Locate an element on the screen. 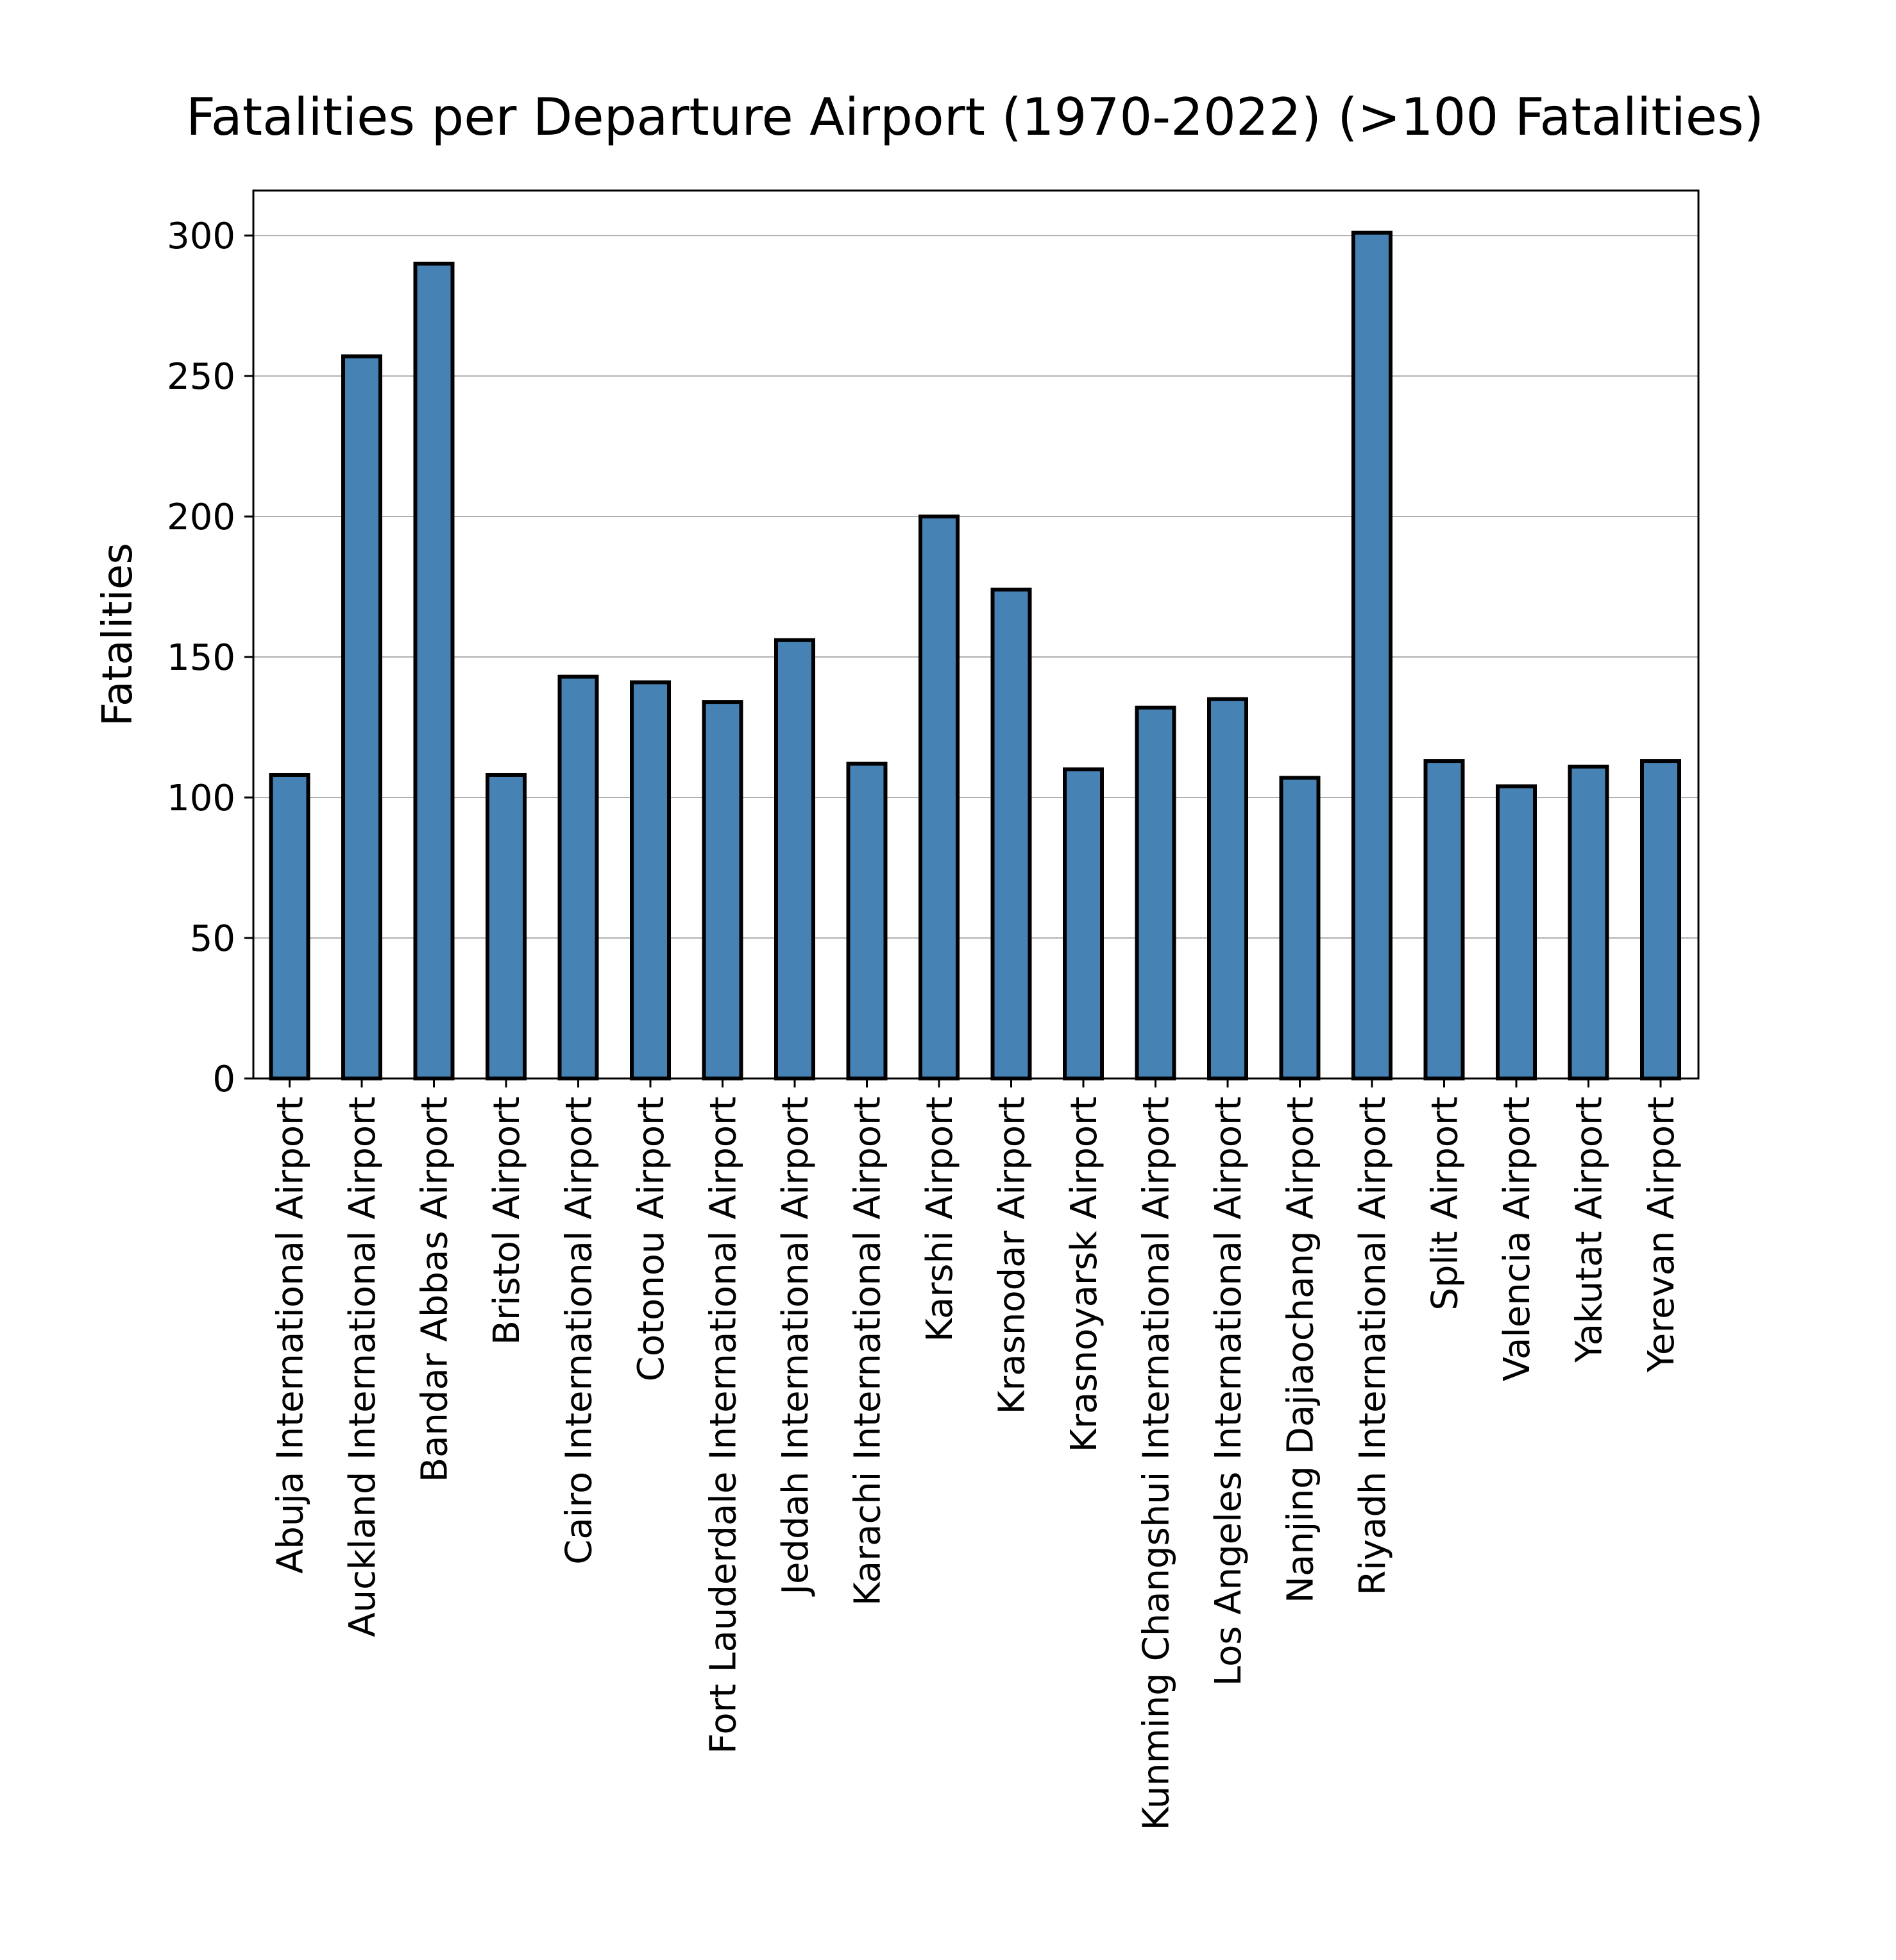 The height and width of the screenshot is (1960, 1896). x-tick-label: Jeddah International Airport is located at coordinates (796, 1346).